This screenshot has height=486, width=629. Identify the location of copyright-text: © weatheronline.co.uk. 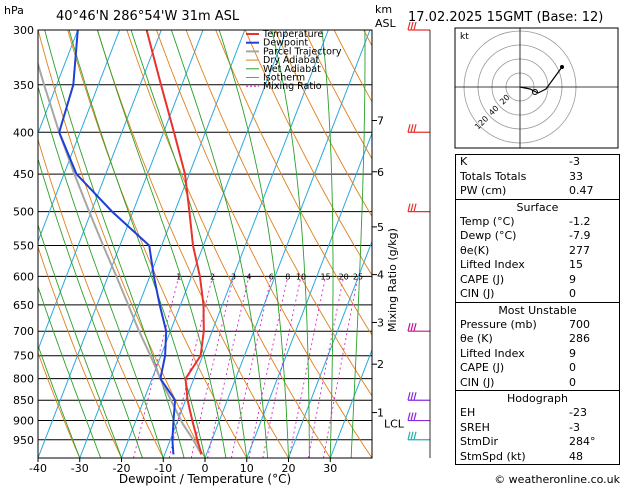
(557, 479).